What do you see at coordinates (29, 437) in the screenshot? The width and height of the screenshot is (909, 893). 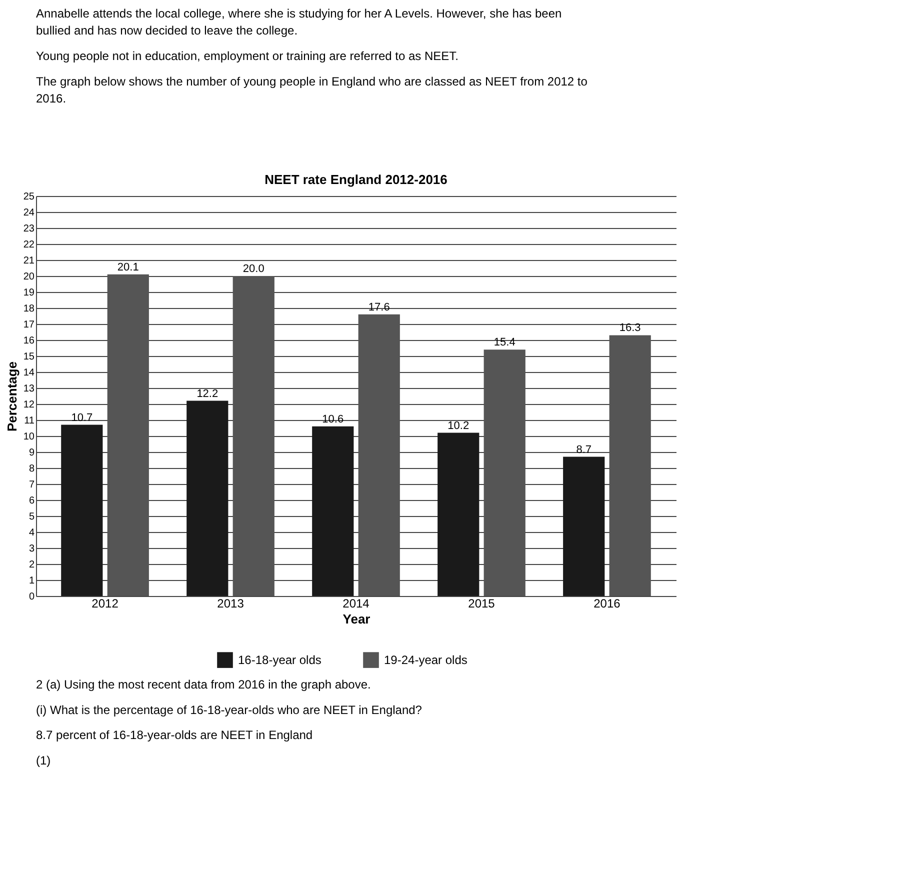 I see `y-tick-label: 10` at bounding box center [29, 437].